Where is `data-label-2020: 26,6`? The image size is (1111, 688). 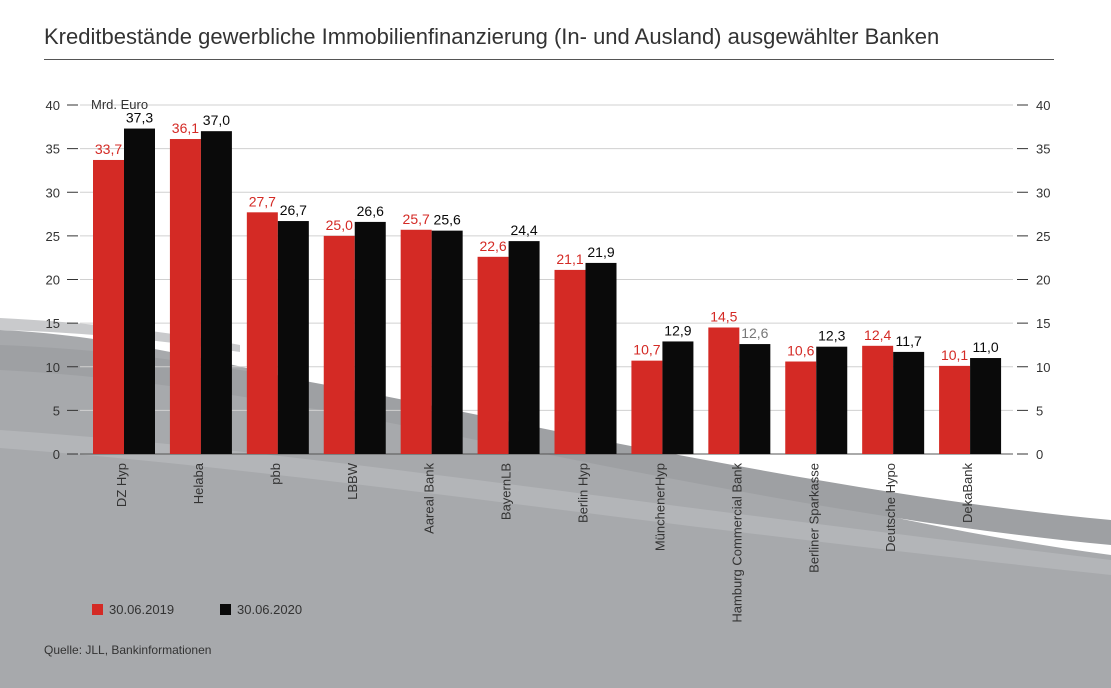
data-label-2020: 26,6 is located at coordinates (370, 211).